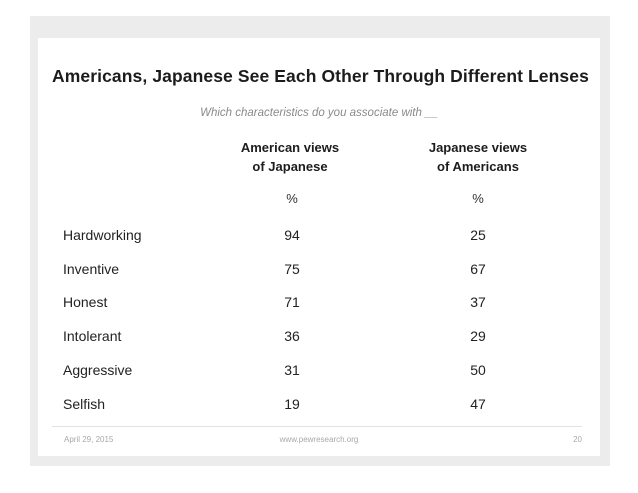 This screenshot has width=638, height=493. Describe the element at coordinates (292, 404) in the screenshot. I see `american-value: 19` at that location.